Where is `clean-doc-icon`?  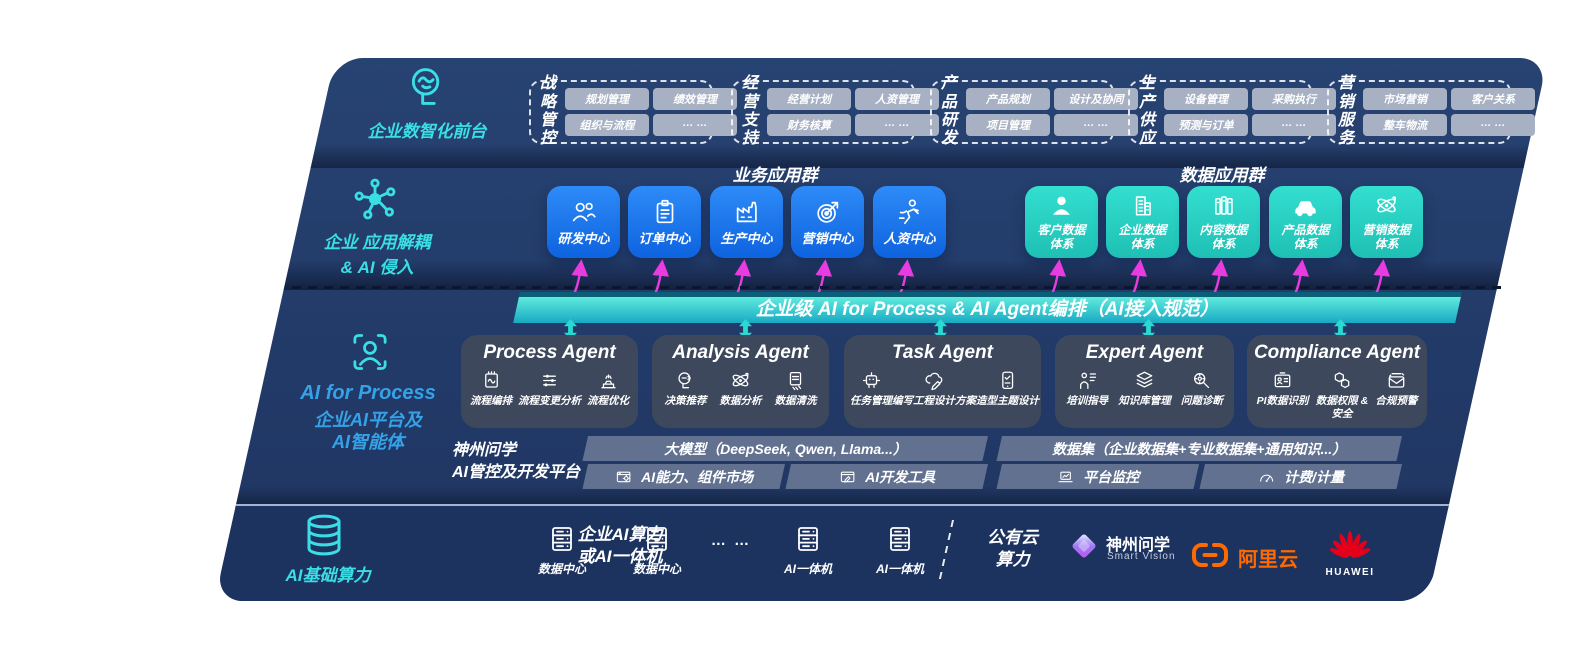 clean-doc-icon is located at coordinates (795, 380).